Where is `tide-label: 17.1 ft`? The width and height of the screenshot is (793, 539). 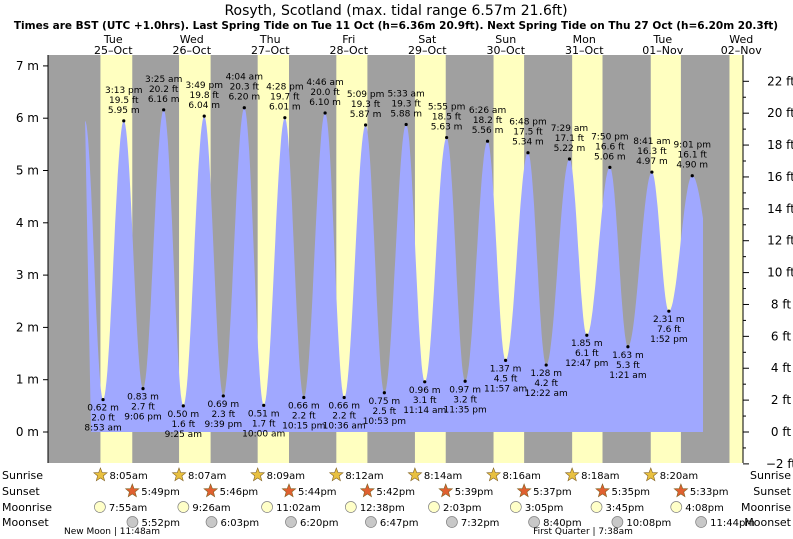
tide-label: 17.1 ft is located at coordinates (570, 139).